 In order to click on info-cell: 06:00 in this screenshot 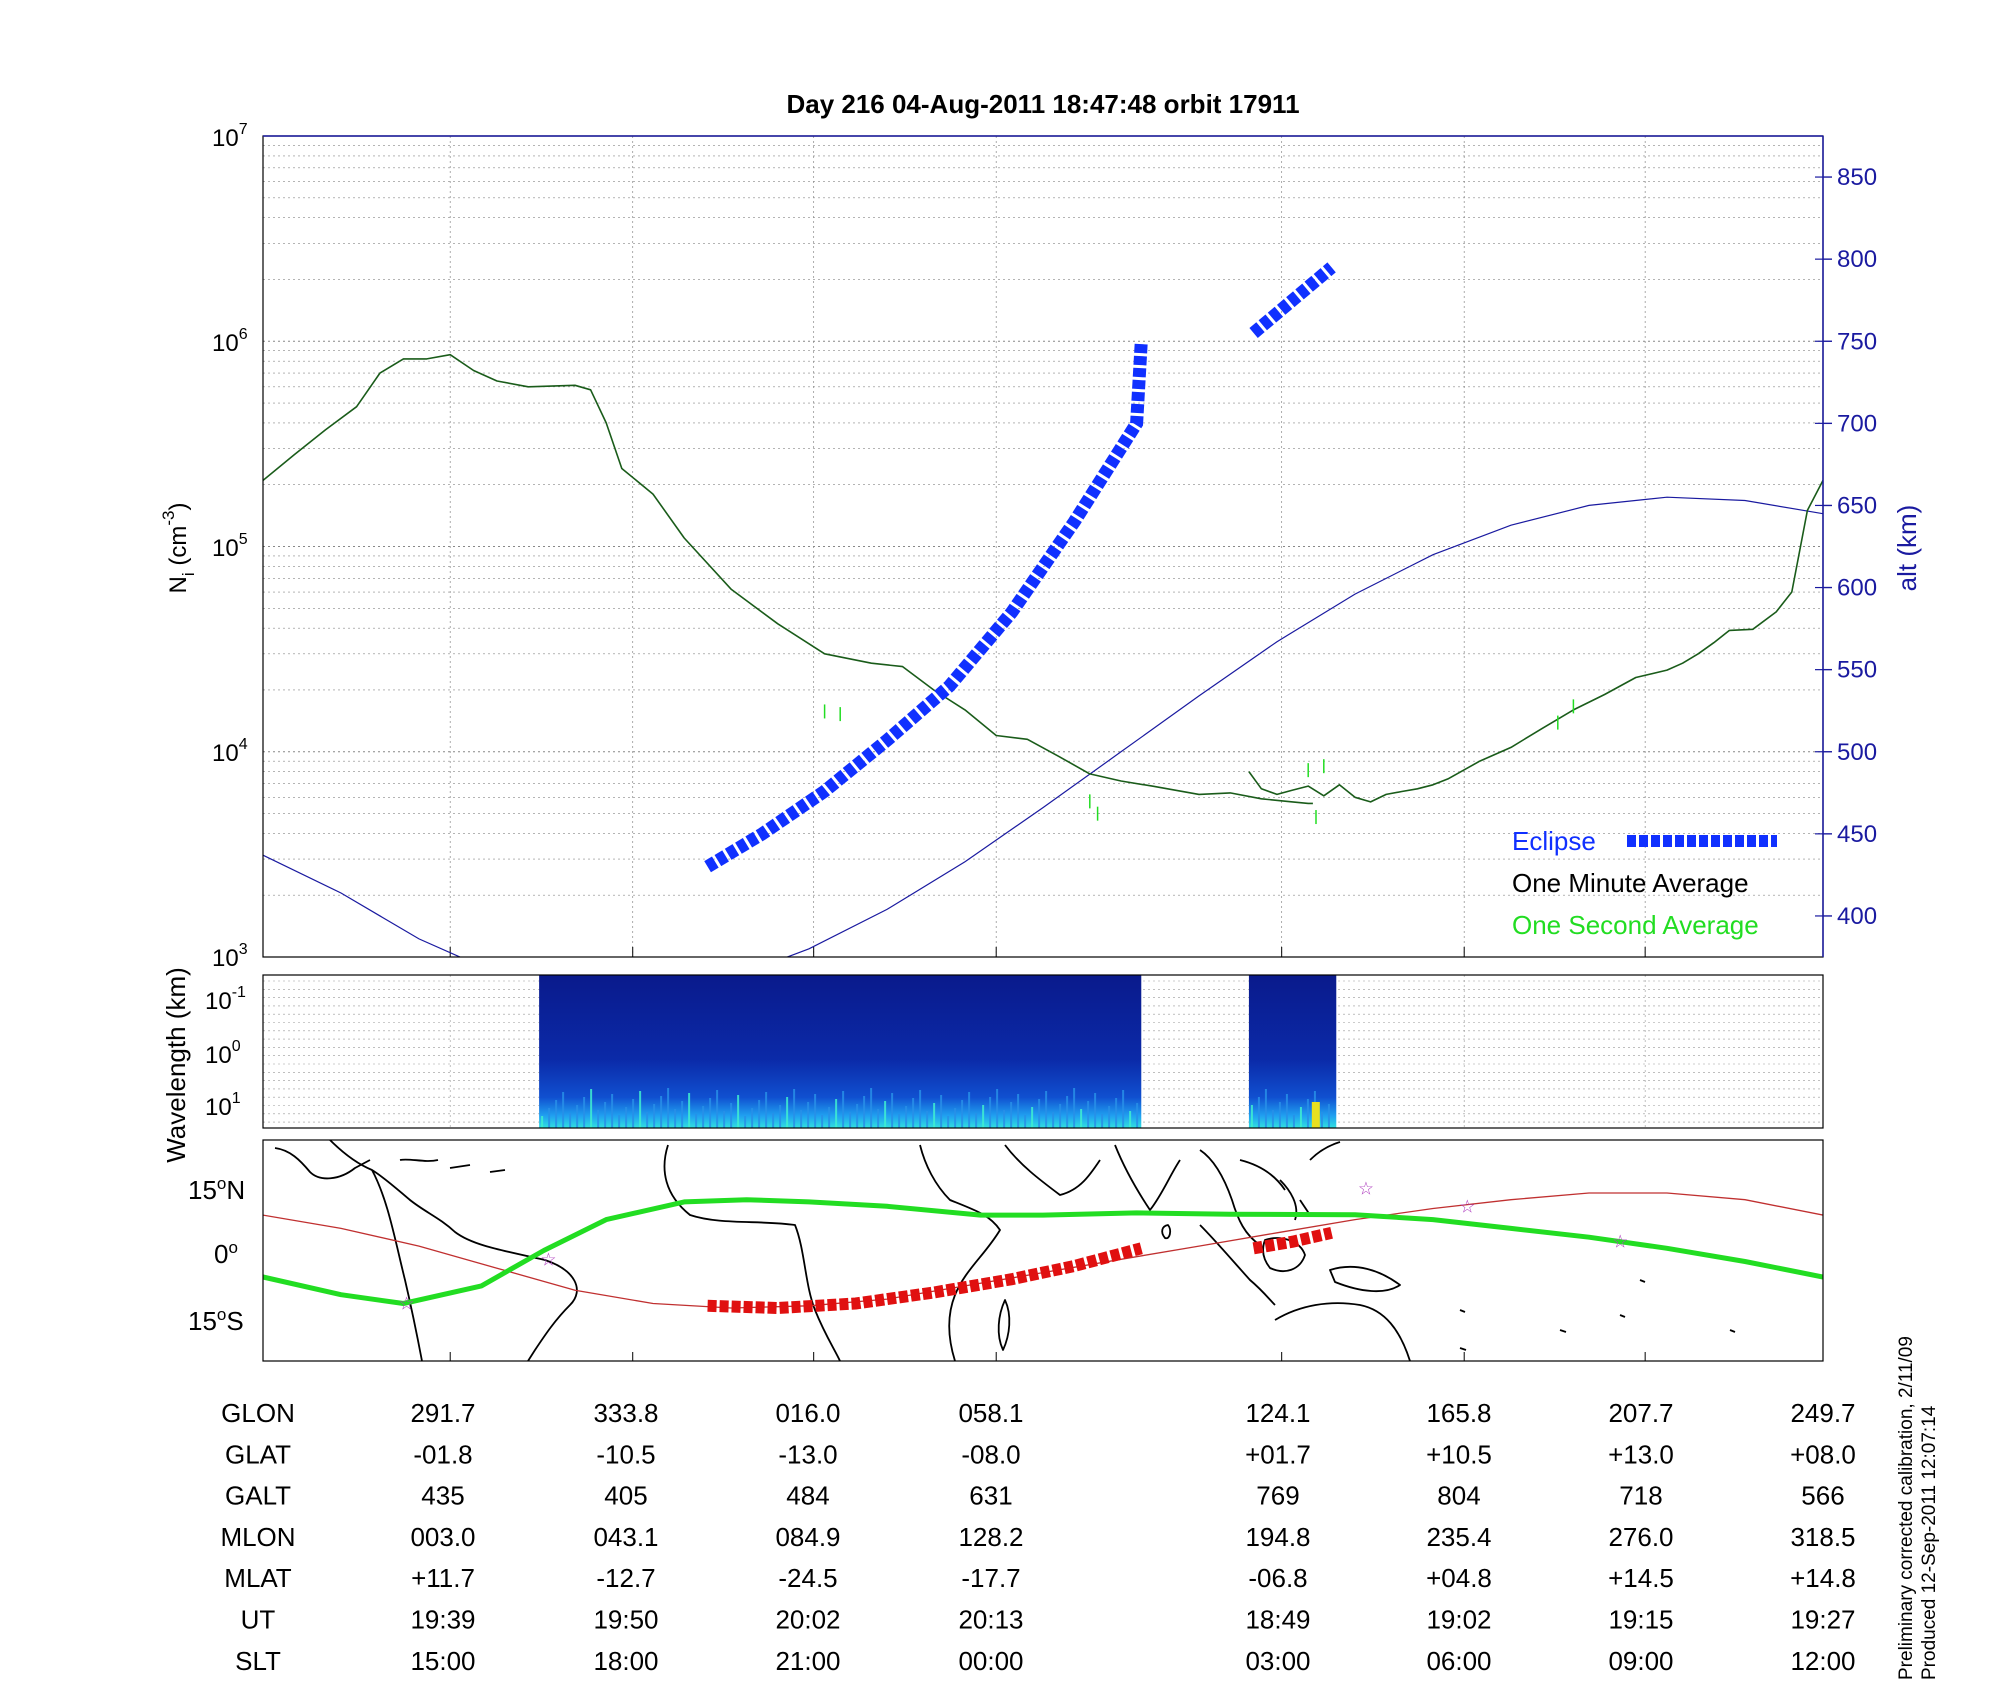, I will do `click(1458, 1661)`.